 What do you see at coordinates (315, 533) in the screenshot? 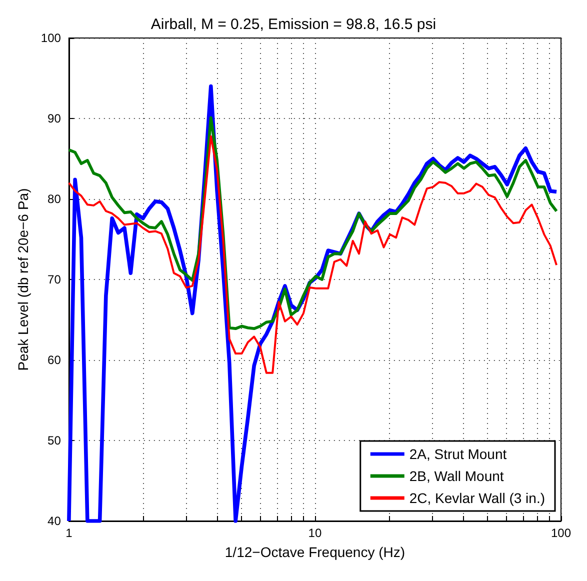
I see `x-tick-label: 10` at bounding box center [315, 533].